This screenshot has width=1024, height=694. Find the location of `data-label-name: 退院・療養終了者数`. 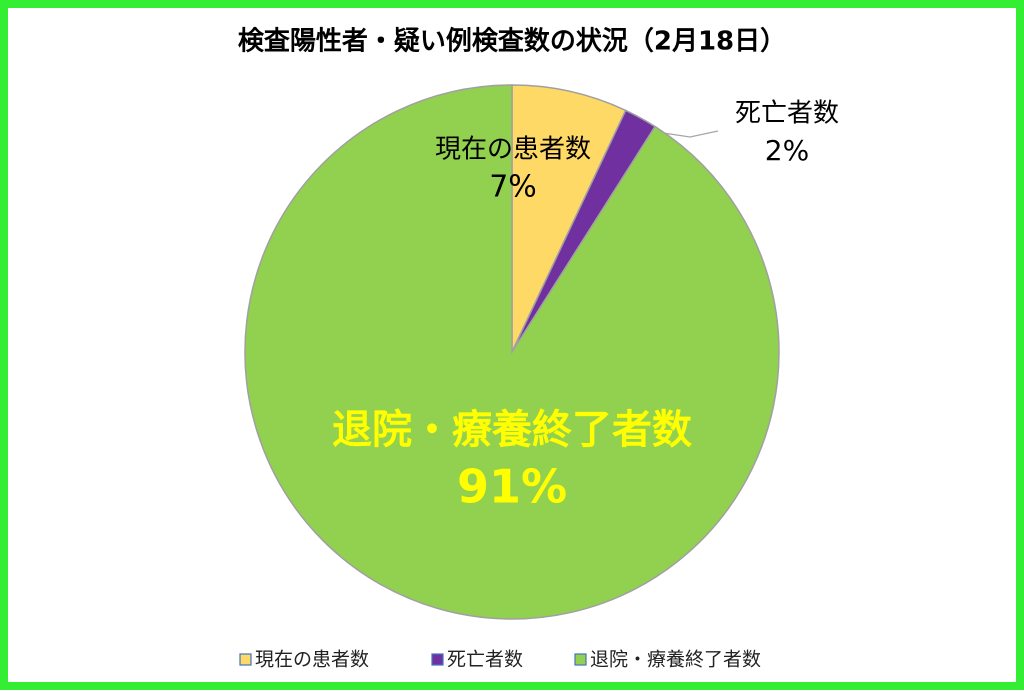

data-label-name: 退院・療養終了者数 is located at coordinates (512, 430).